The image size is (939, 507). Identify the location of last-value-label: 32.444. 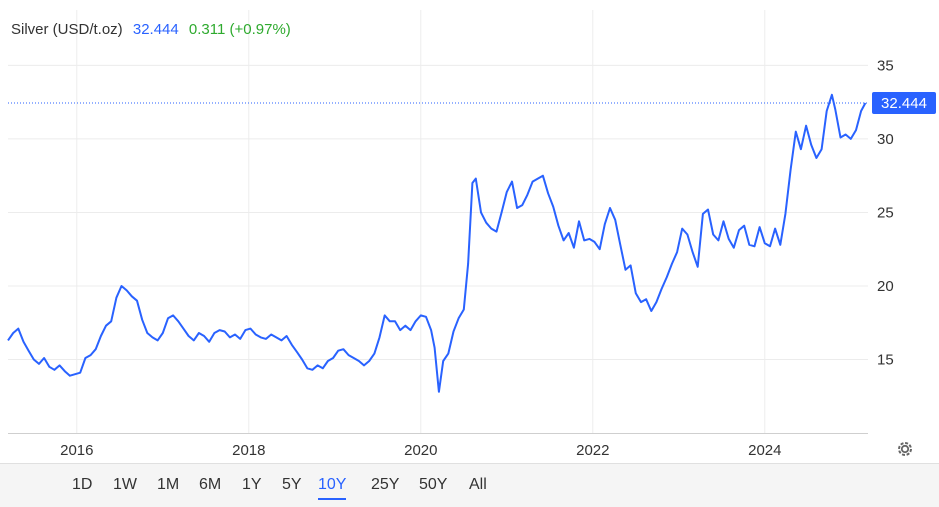
(904, 103).